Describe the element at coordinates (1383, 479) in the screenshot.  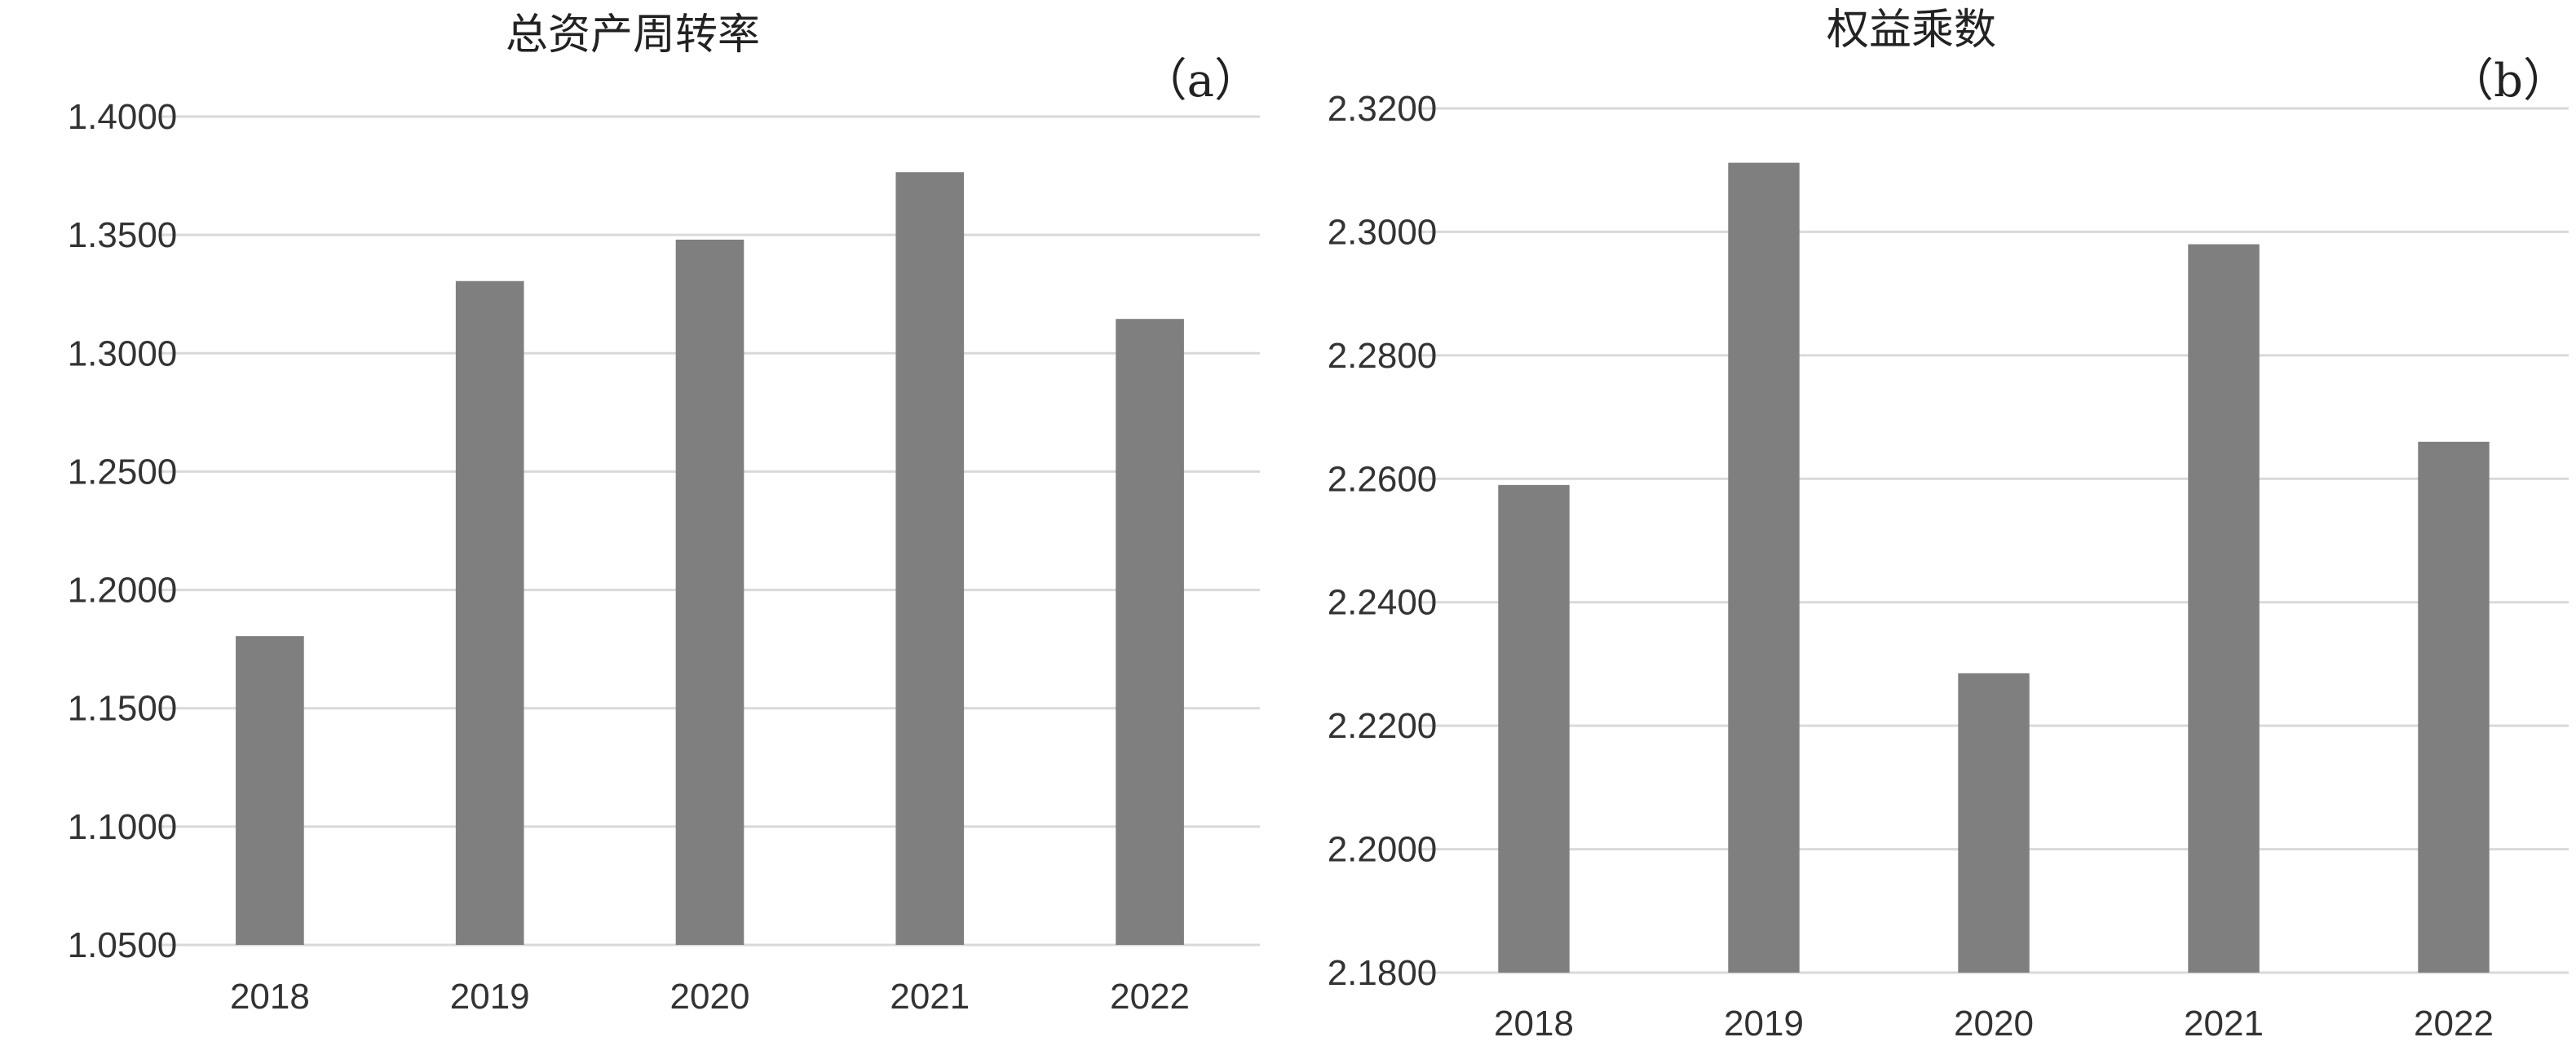
I see `y-tick-label: 2.2600` at that location.